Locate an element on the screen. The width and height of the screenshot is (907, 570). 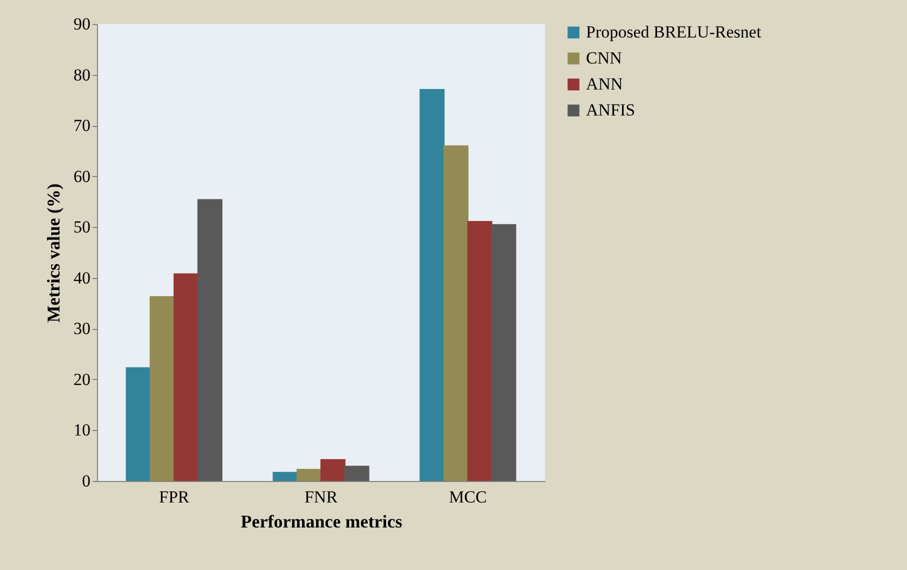
y-tick-label: 50 is located at coordinates (82, 227).